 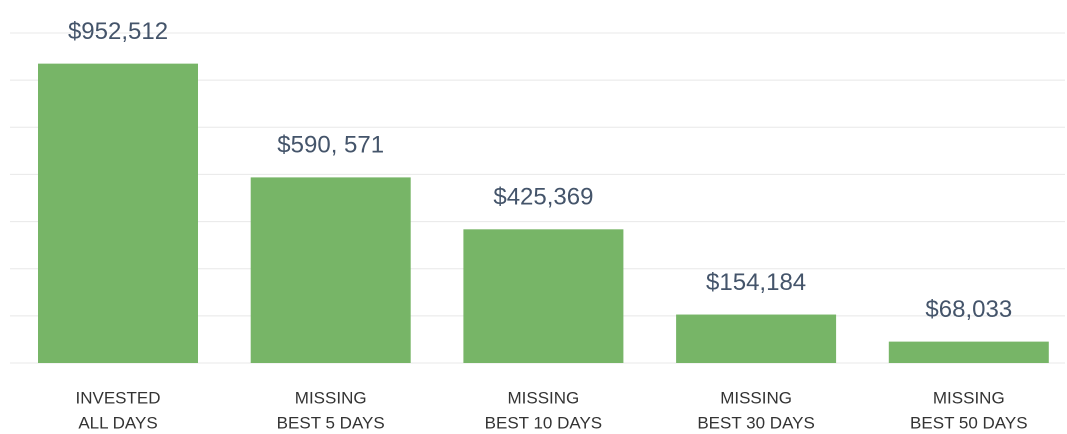 What do you see at coordinates (543, 422) in the screenshot?
I see `x-tick-label: BEST 10 DAYS` at bounding box center [543, 422].